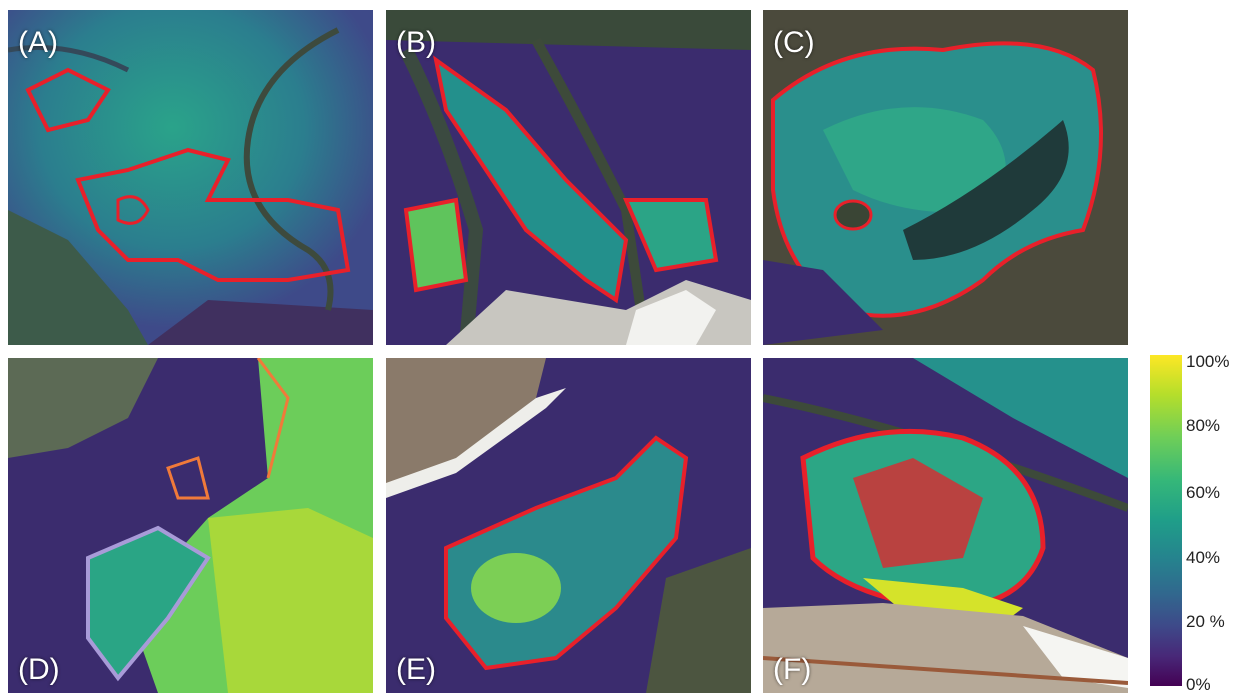  What do you see at coordinates (794, 42) in the screenshot?
I see `panel-c-label: (C)` at bounding box center [794, 42].